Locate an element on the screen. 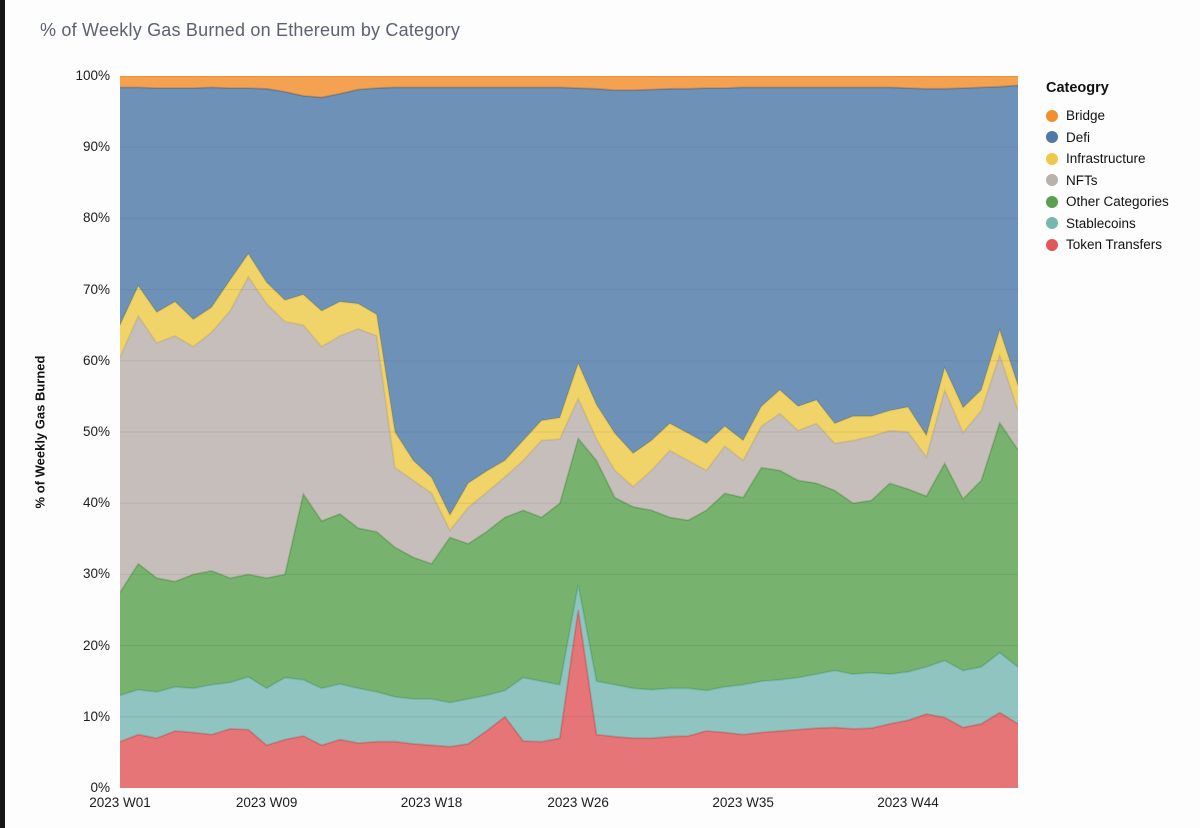  legend-label: Infrastructure is located at coordinates (1106, 159).